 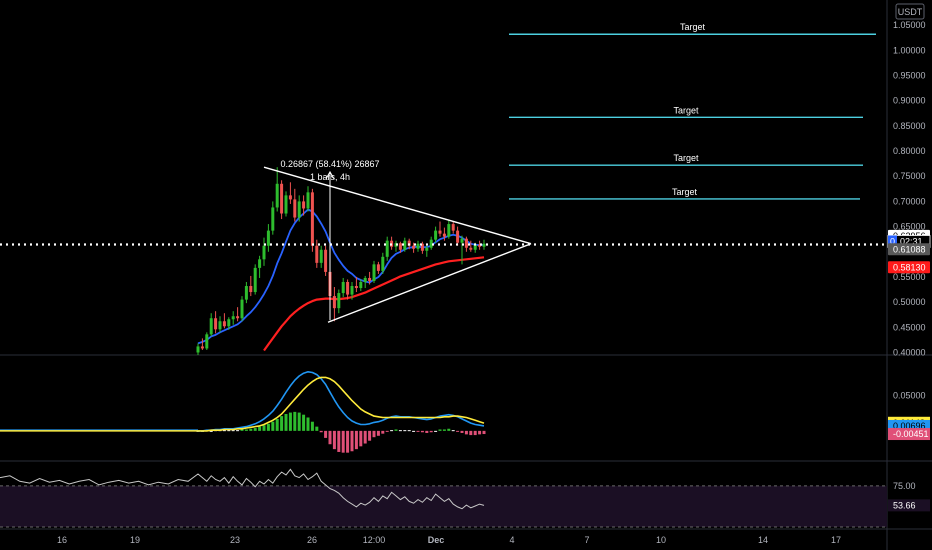 I want to click on countdown-label: 02:31, so click(x=911, y=241).